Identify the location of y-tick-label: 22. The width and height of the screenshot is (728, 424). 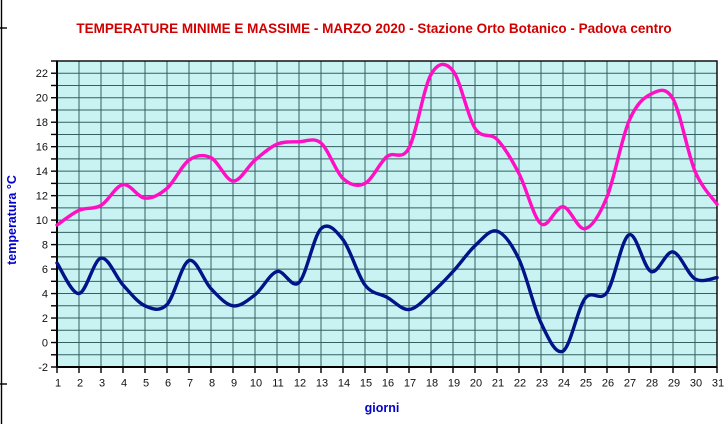
(42, 74).